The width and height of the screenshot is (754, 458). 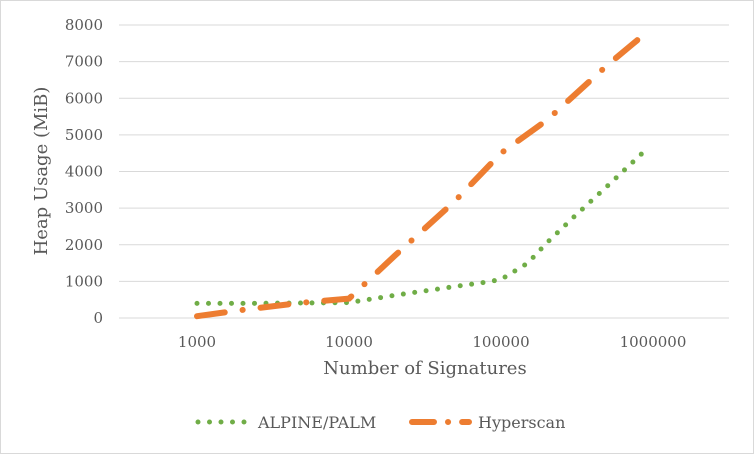 What do you see at coordinates (349, 342) in the screenshot?
I see `x-tick-label: 10000` at bounding box center [349, 342].